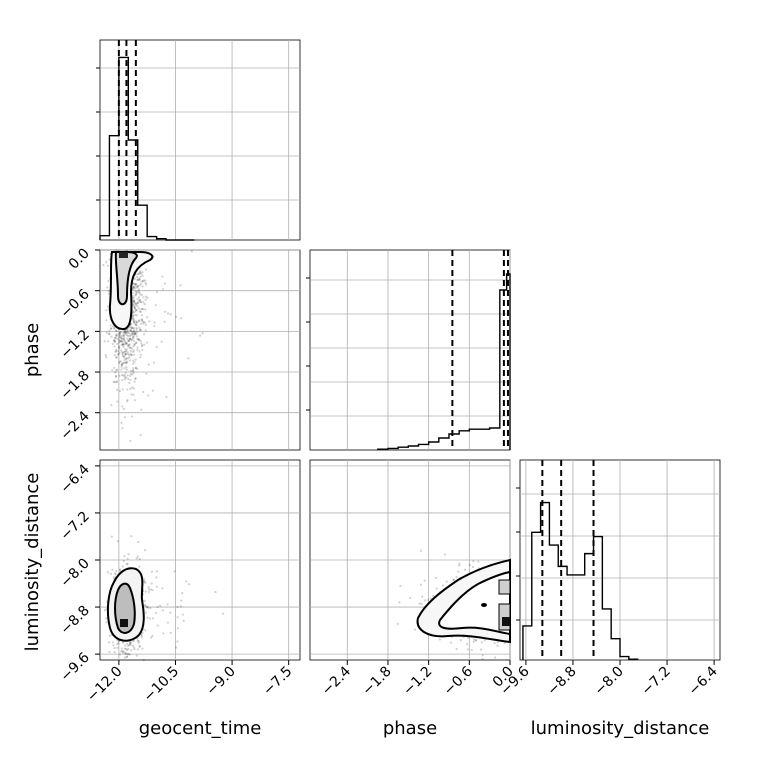 Image resolution: width=760 pixels, height=760 pixels. What do you see at coordinates (506, 621) in the screenshot?
I see `contour-peak-dark` at bounding box center [506, 621].